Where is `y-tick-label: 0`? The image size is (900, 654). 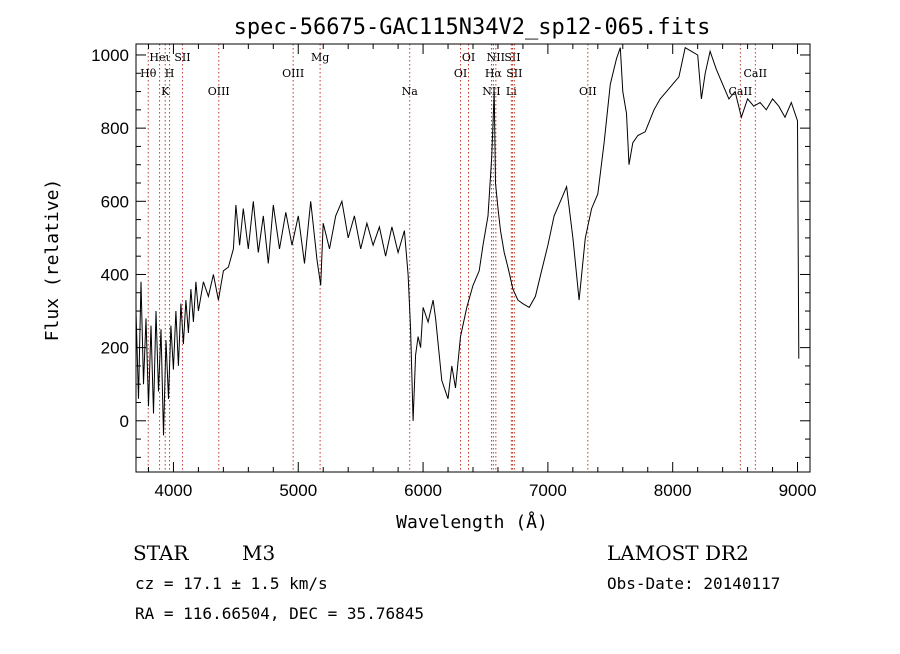 y-tick-label: 0 is located at coordinates (124, 421).